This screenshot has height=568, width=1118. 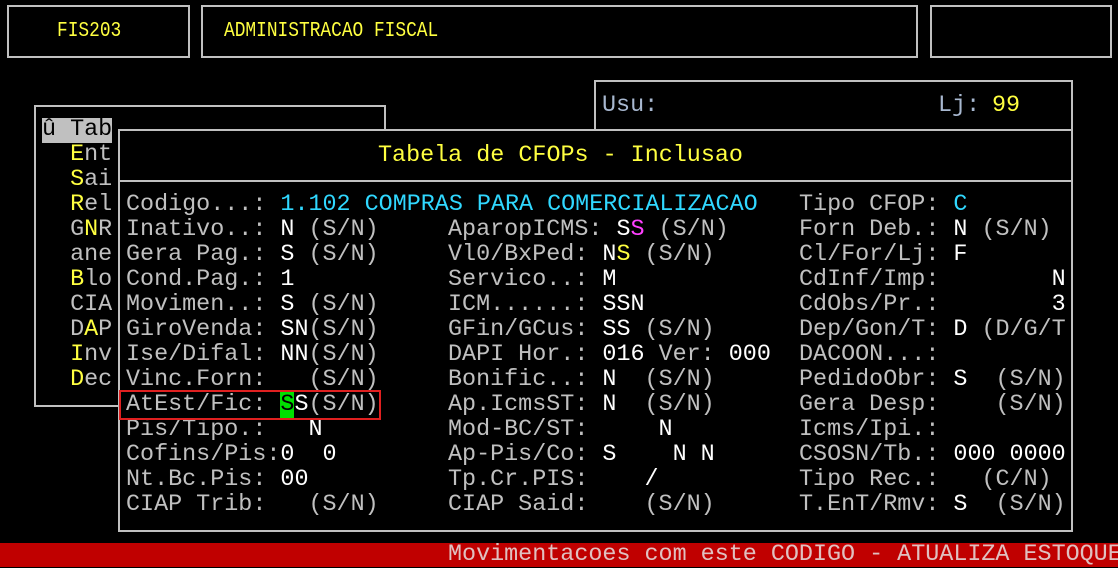 I want to click on field-dacoon: DACOON...:, so click(x=876, y=355).